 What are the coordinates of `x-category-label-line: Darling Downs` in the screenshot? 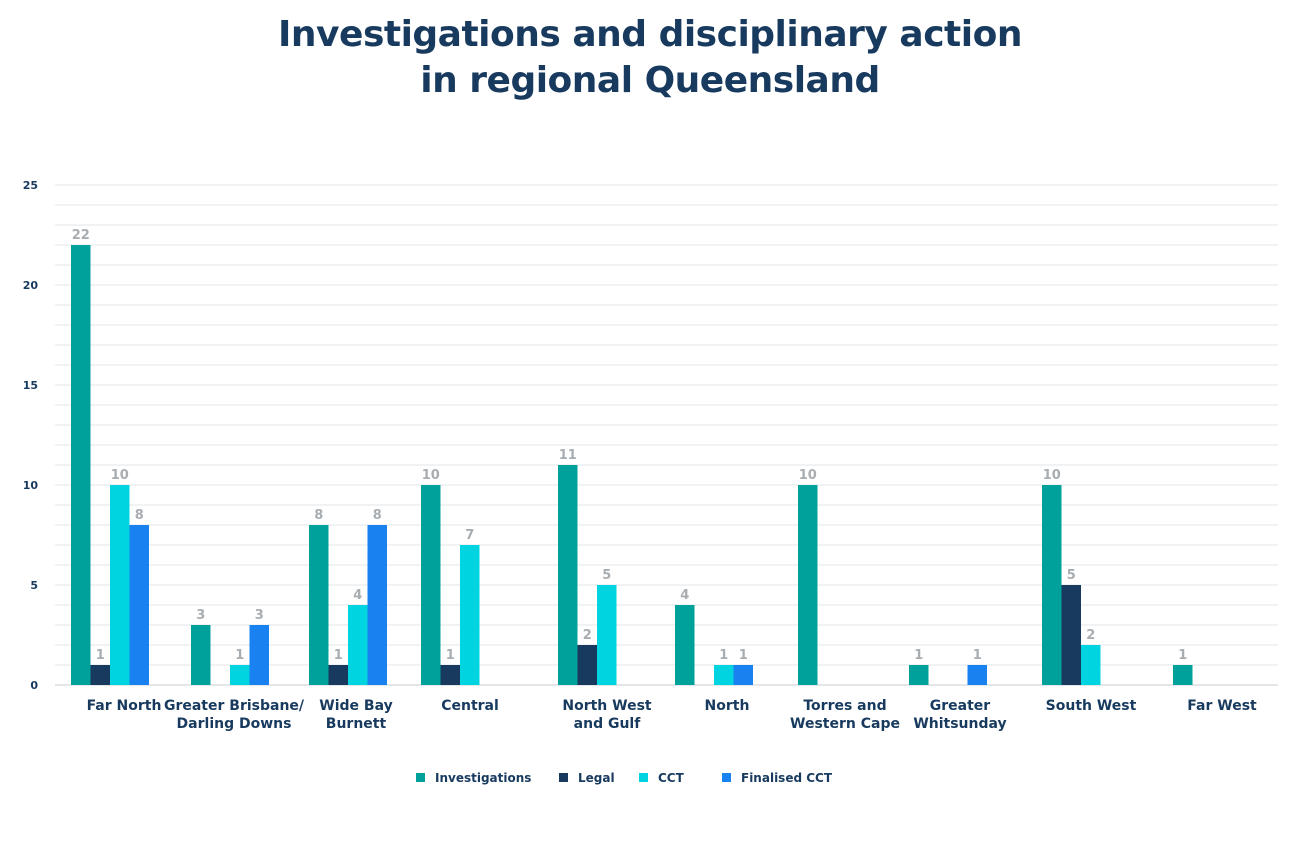 It's located at (234, 724).